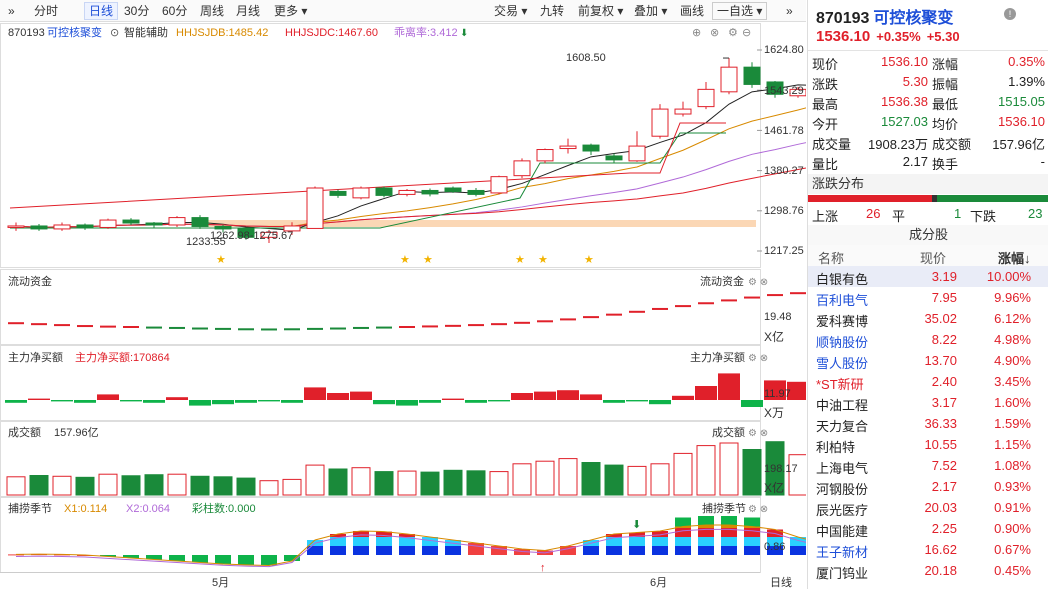 The image size is (1048, 589). I want to click on adjust-dropdown: 前复权 ▾, so click(601, 11).